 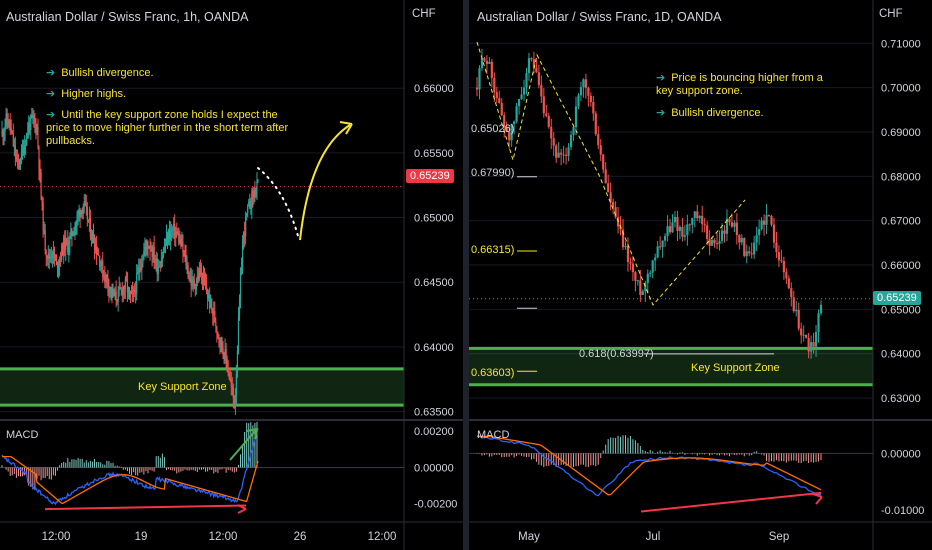 What do you see at coordinates (424, 14) in the screenshot?
I see `currency-label: CHF` at bounding box center [424, 14].